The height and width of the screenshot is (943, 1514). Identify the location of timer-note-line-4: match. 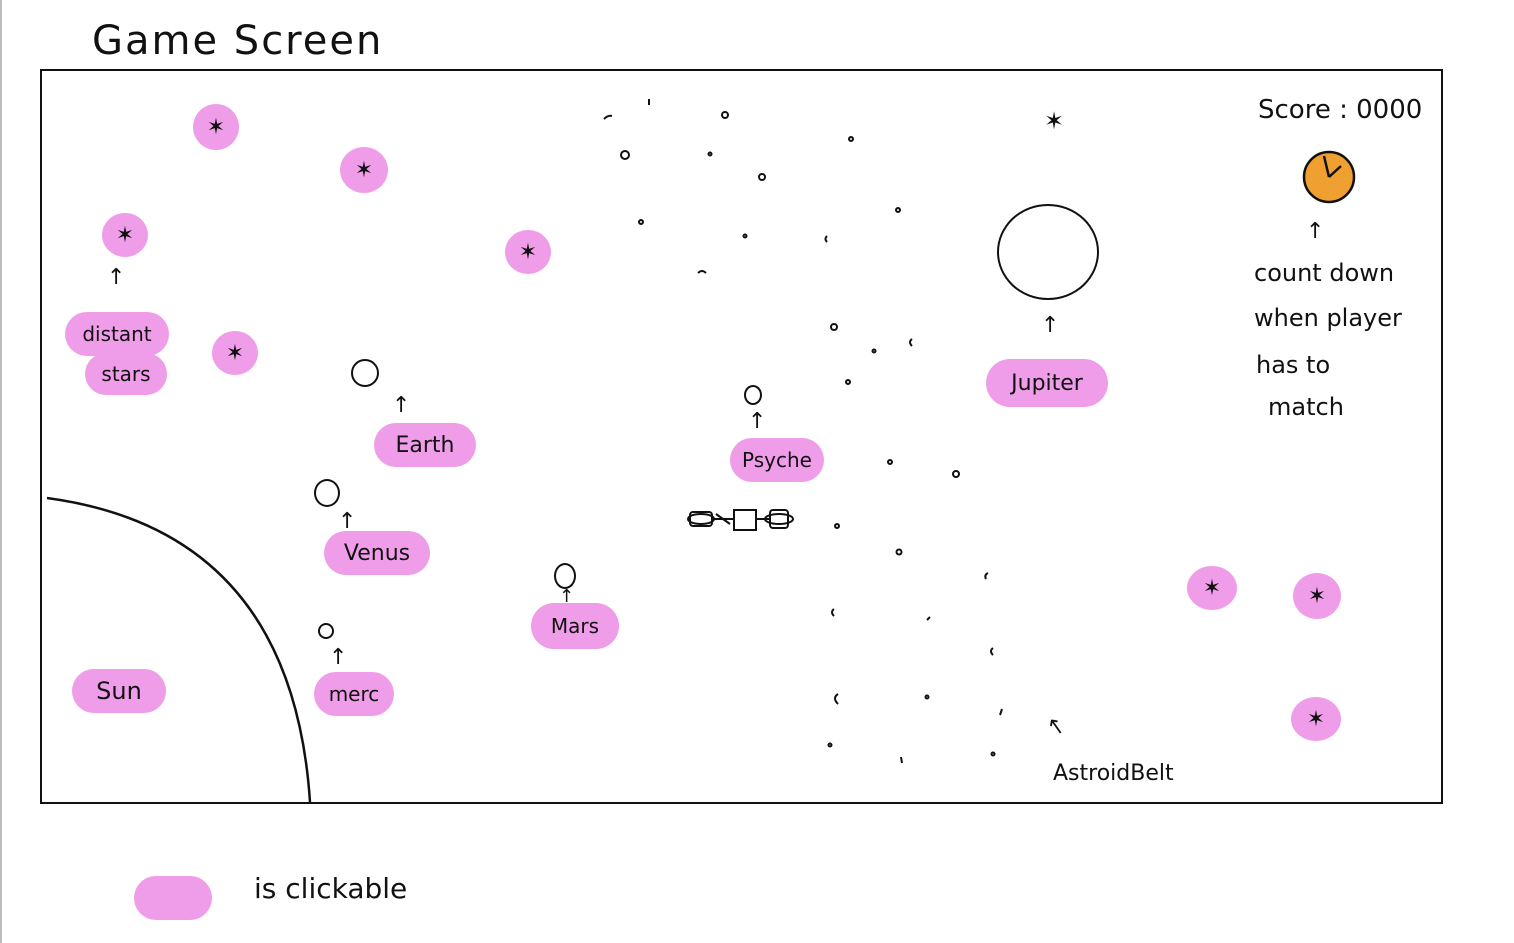
(1306, 407).